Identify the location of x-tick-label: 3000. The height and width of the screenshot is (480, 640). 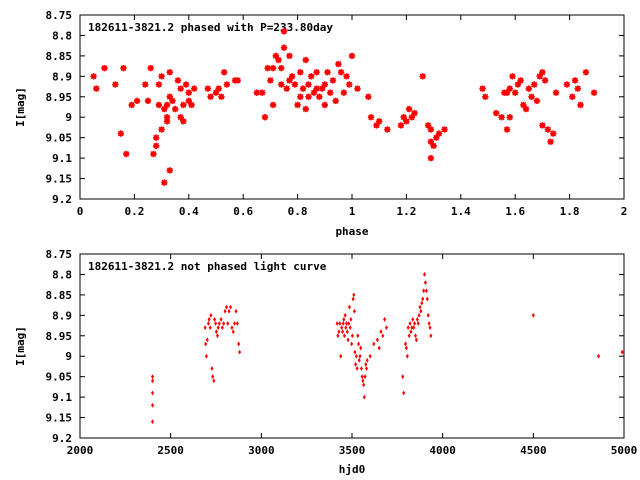
(261, 450).